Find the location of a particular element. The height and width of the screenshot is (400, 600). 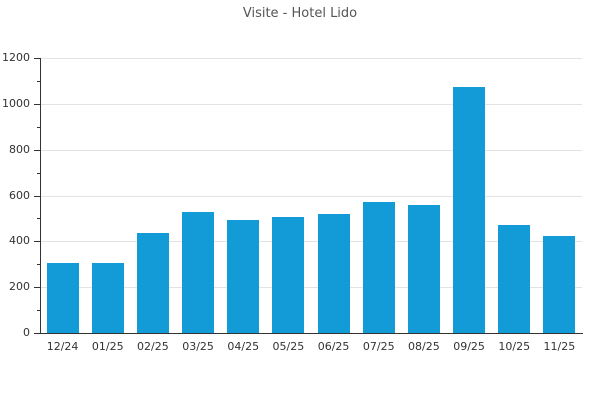

y-axis-line is located at coordinates (40, 195).